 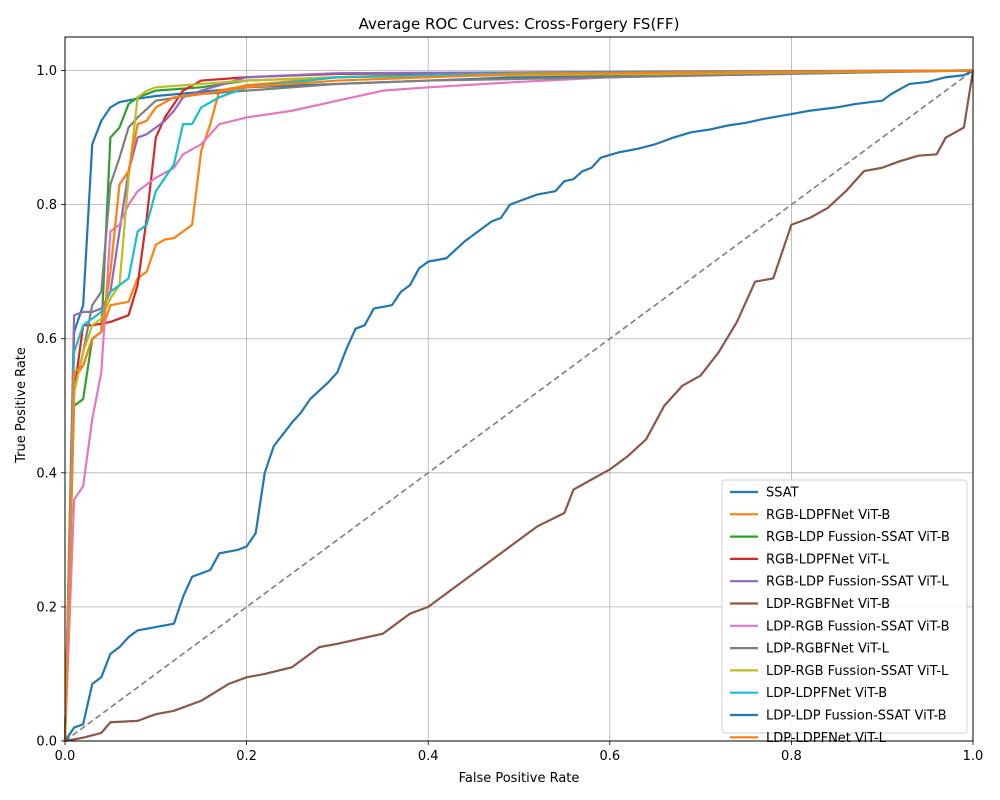 I want to click on y-tick-label: 0.0, so click(x=46, y=742).